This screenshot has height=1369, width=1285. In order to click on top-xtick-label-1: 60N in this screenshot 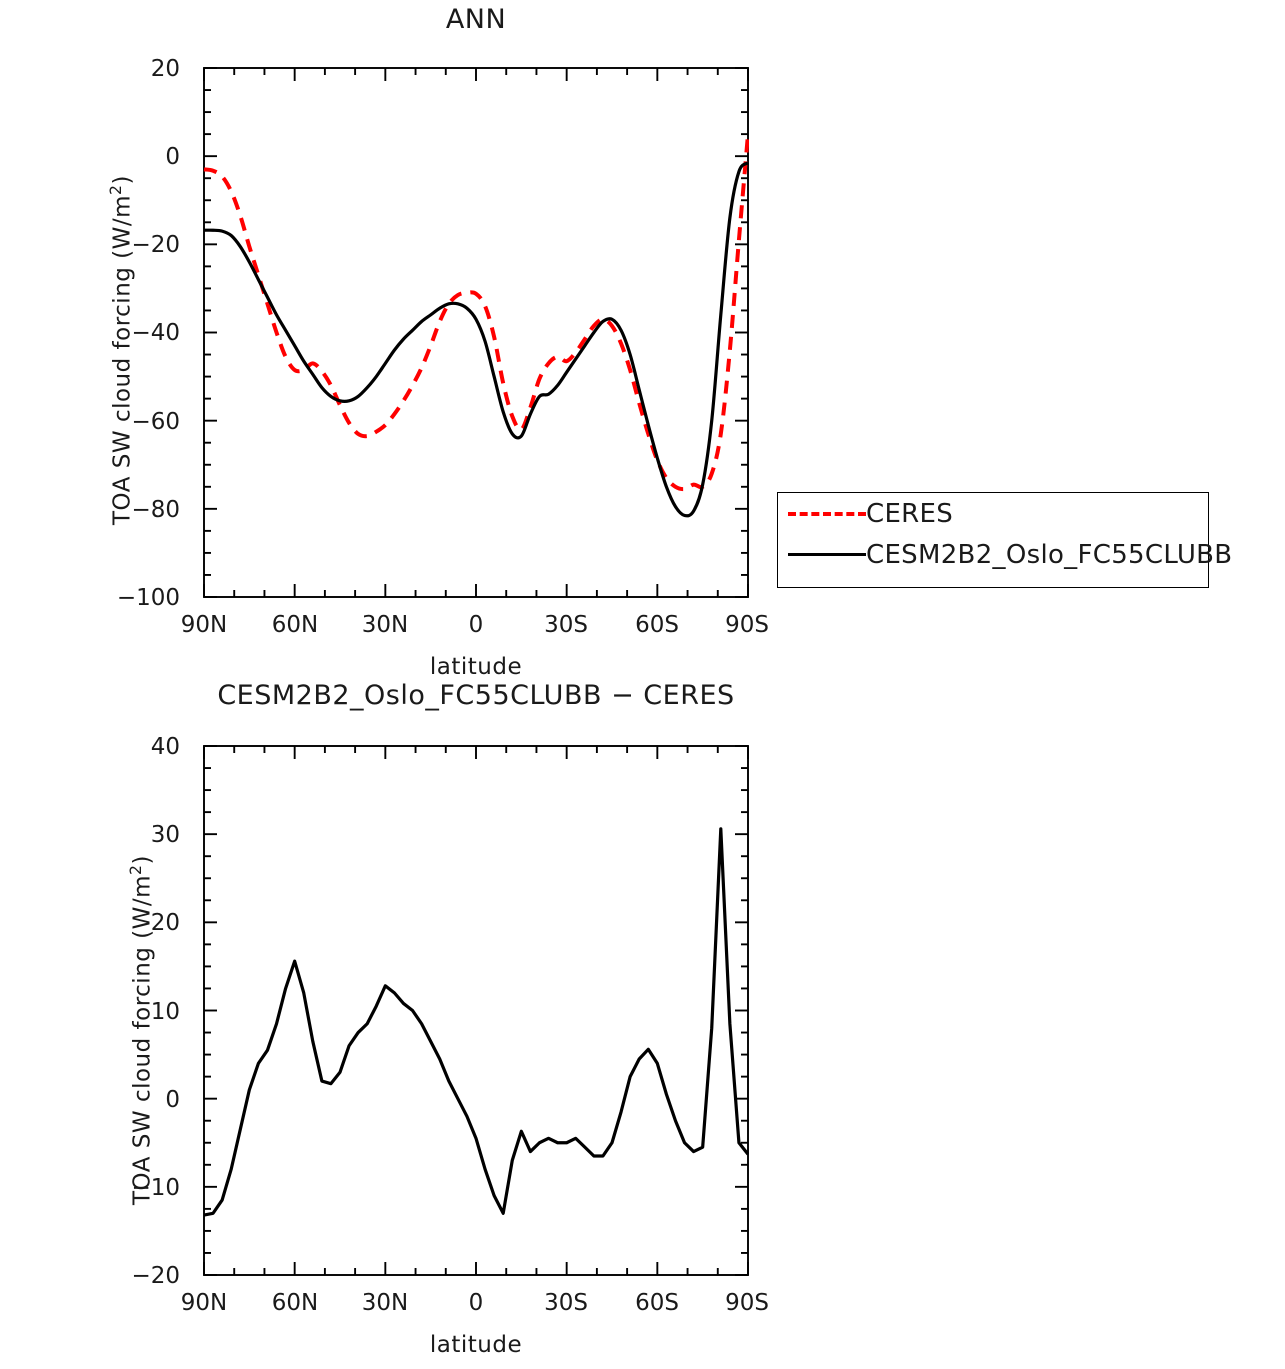, I will do `click(295, 625)`.